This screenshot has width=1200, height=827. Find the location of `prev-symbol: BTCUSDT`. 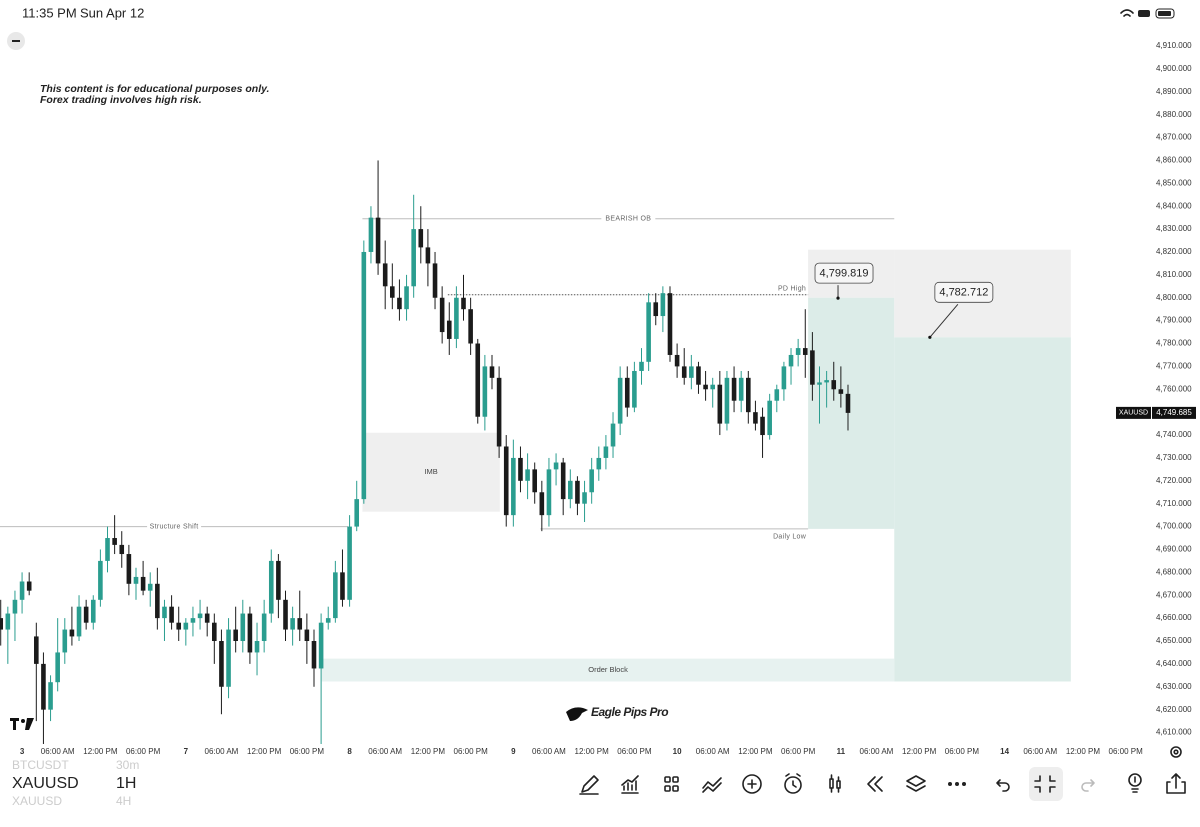

prev-symbol: BTCUSDT is located at coordinates (40, 765).